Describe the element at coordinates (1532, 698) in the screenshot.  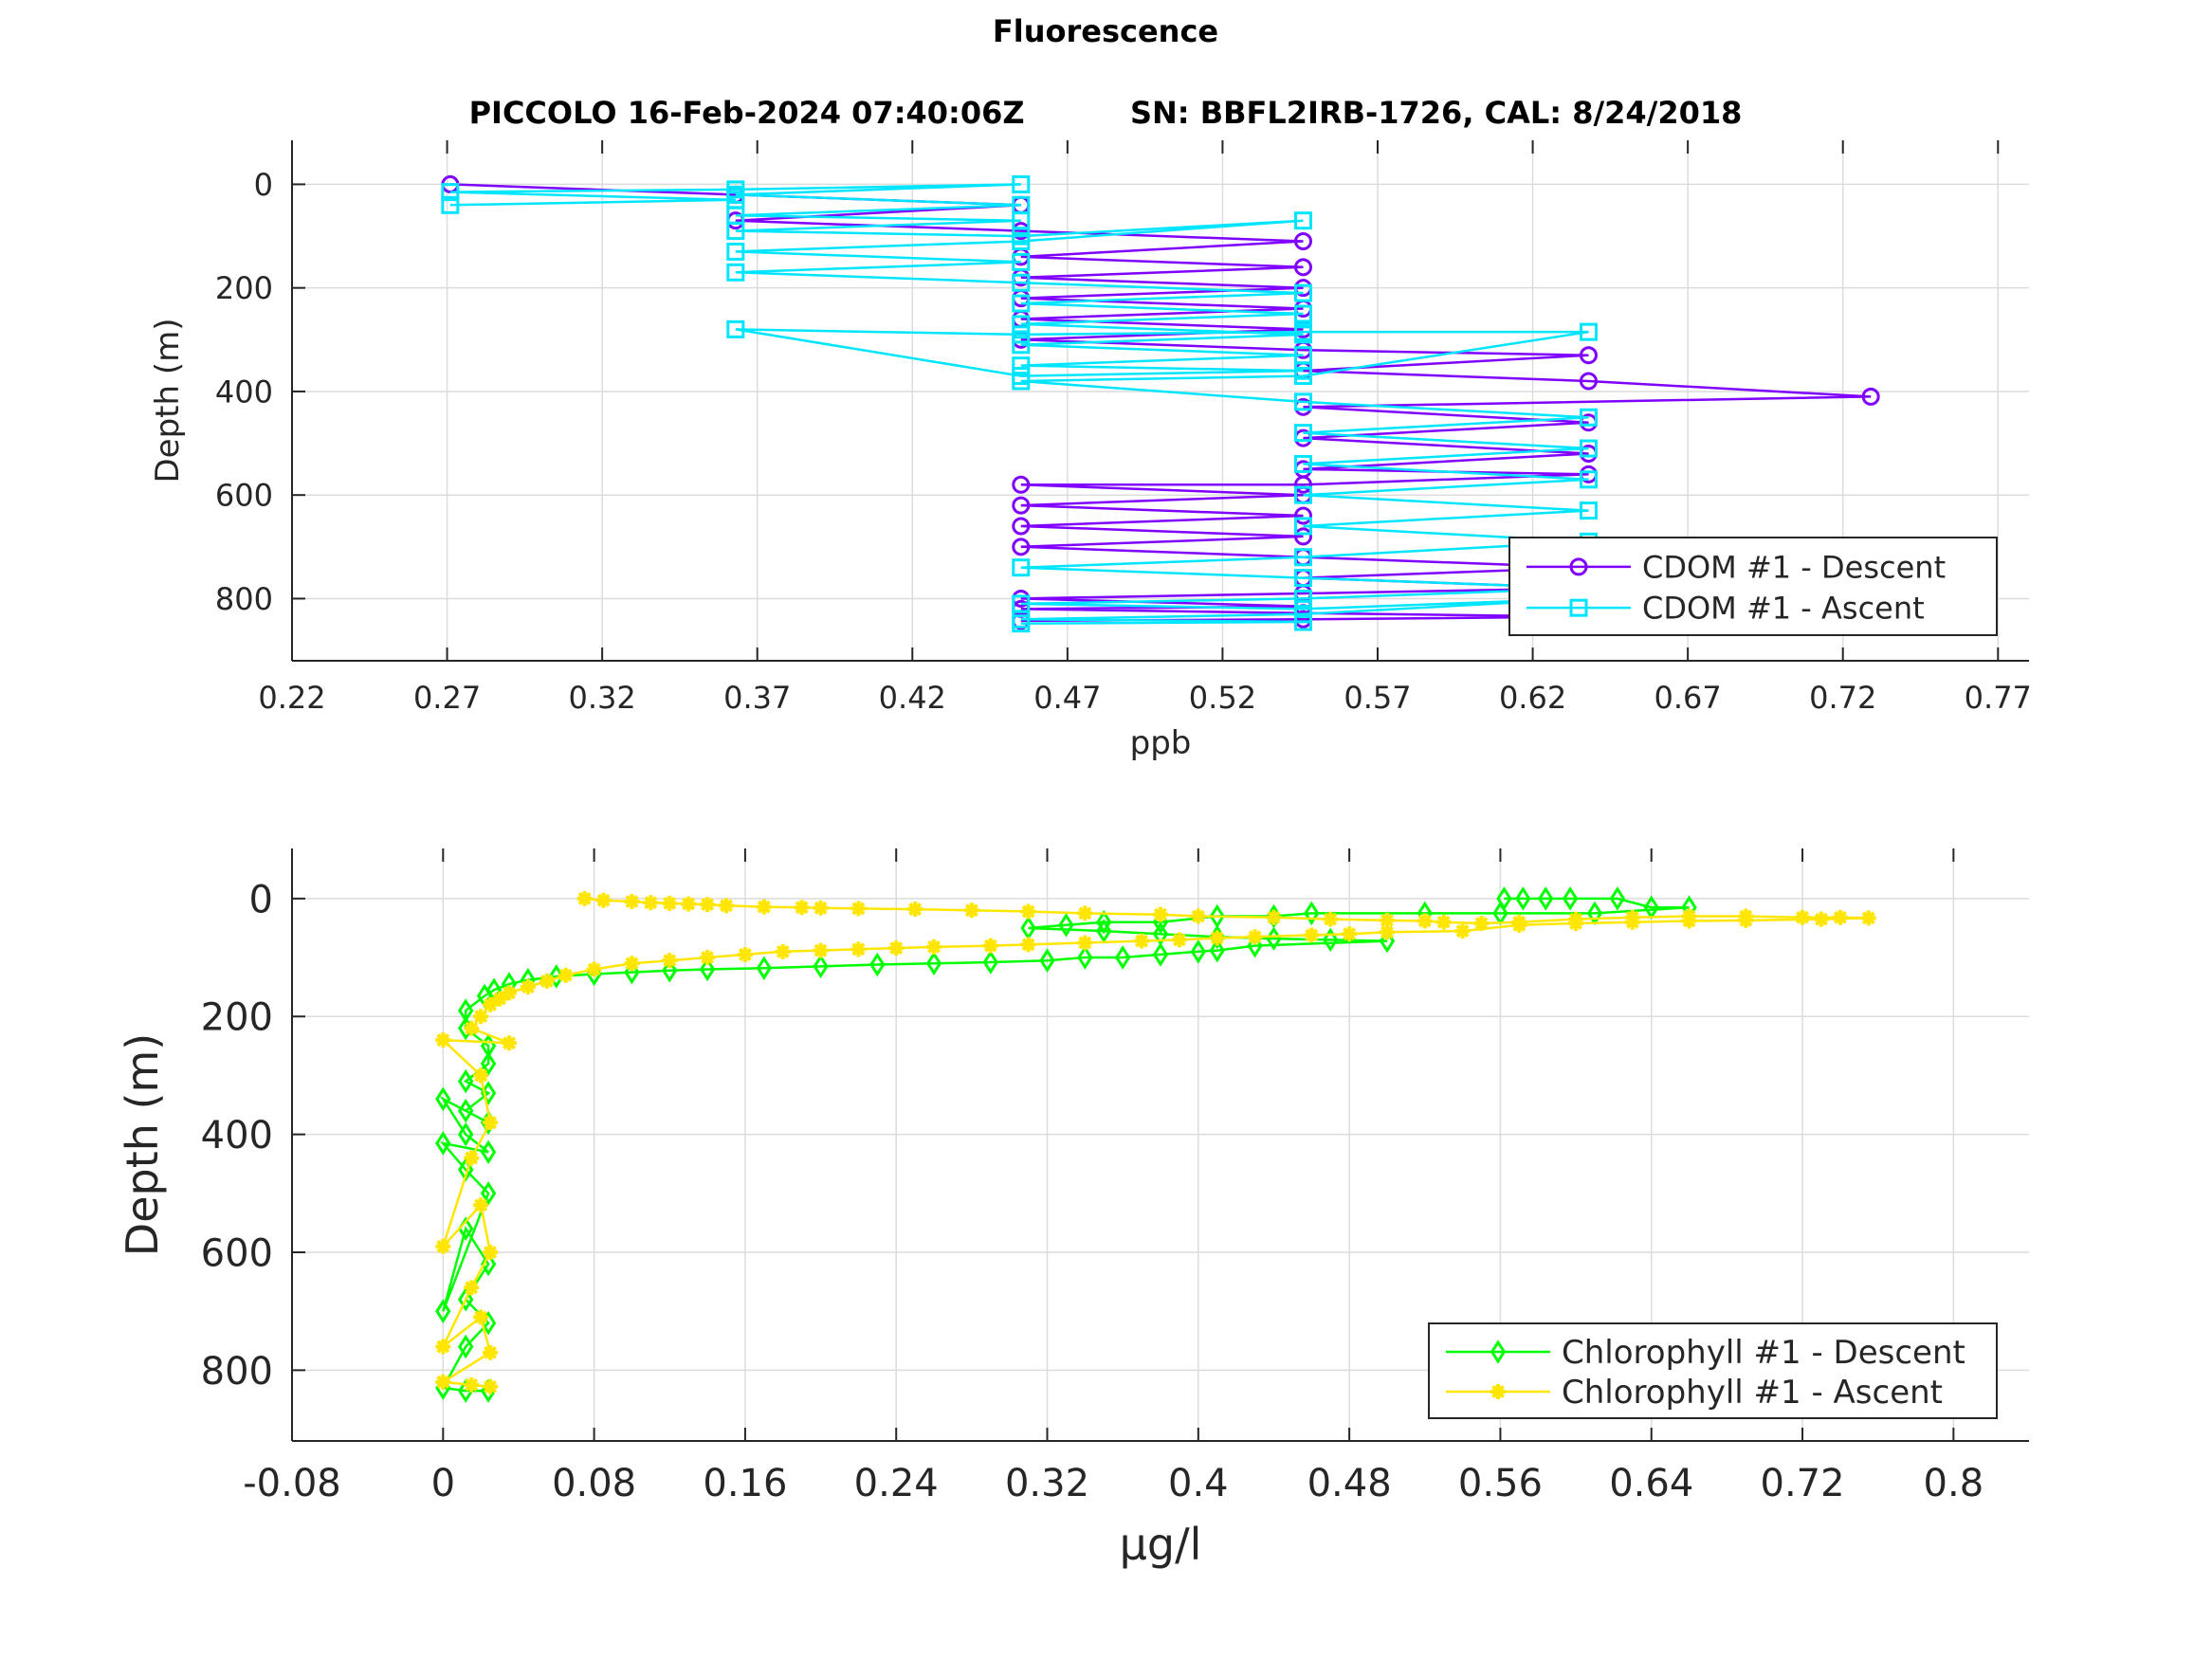
I see `x-tick-label: 0.62` at that location.